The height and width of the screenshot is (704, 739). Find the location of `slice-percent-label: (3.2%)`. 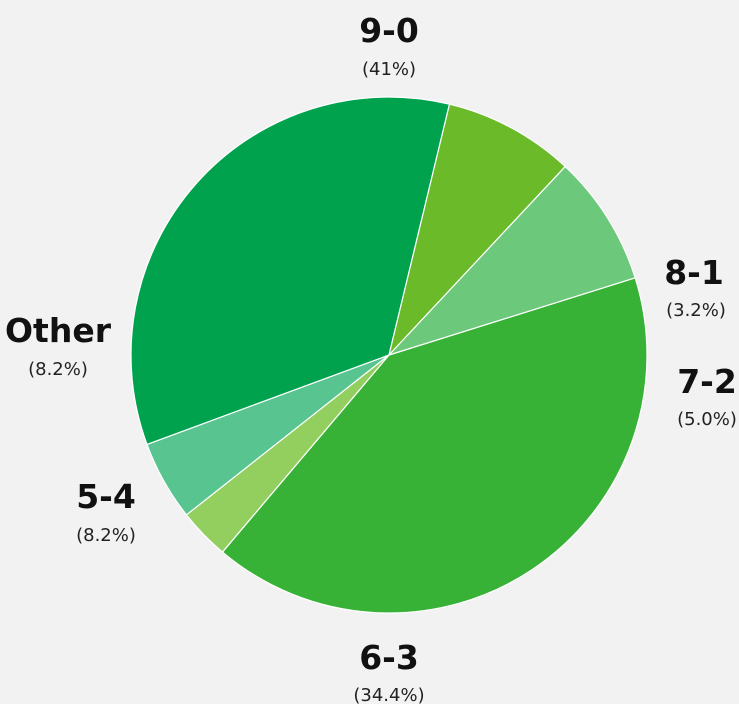

slice-percent-label: (3.2%) is located at coordinates (696, 310).